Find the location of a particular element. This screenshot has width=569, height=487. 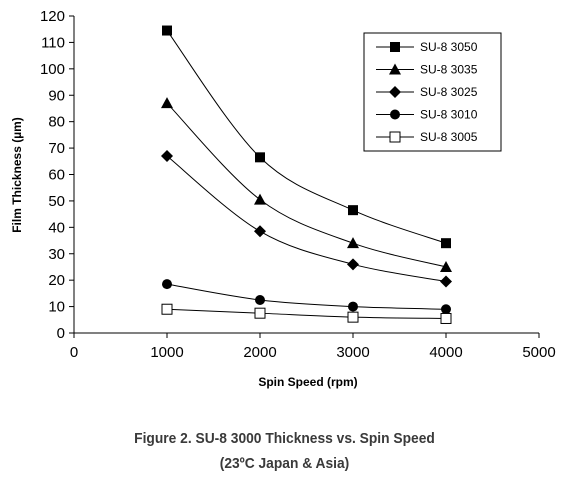

y-tick-label: 10 is located at coordinates (56, 307).